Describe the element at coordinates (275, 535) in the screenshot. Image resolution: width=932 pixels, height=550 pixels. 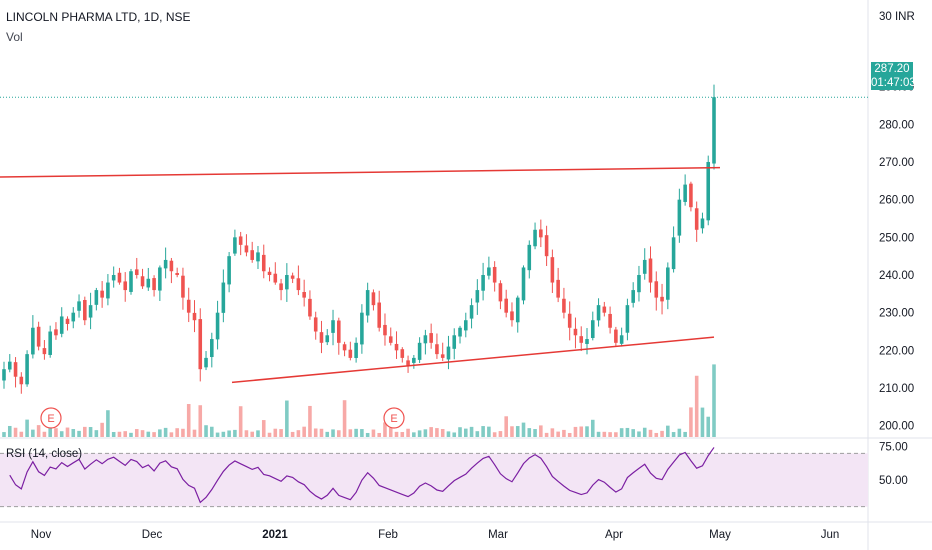
I see `time-tick-label: 2021` at that location.